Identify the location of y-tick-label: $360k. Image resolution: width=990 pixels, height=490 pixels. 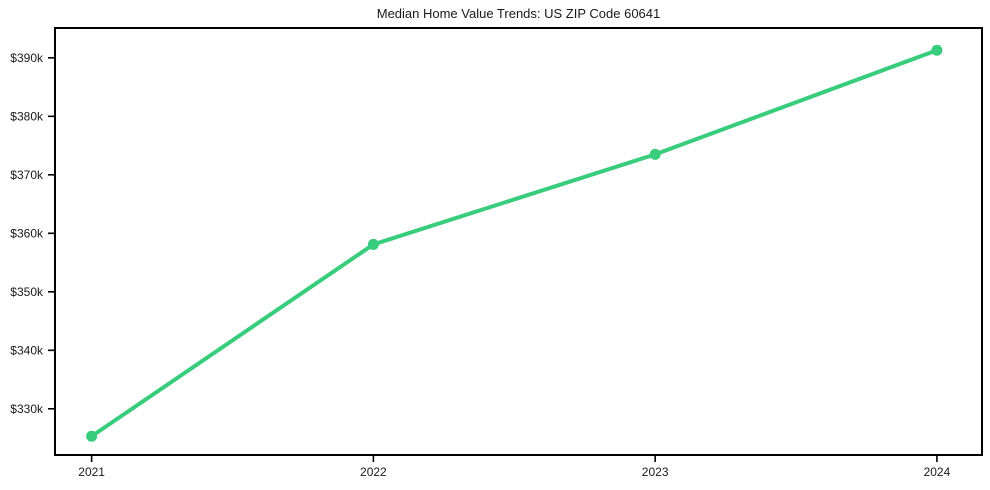
(27, 233).